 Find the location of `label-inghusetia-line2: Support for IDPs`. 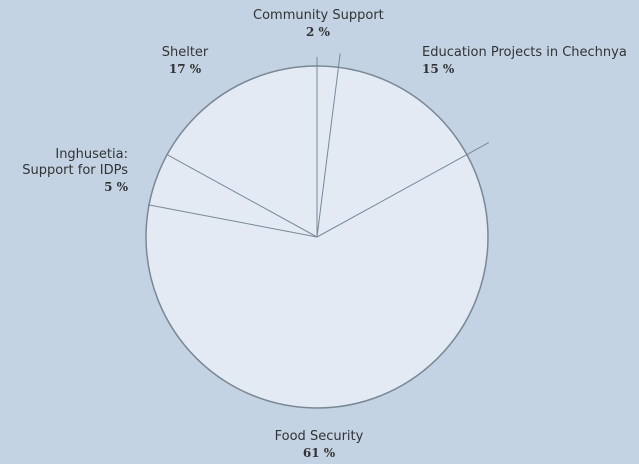

label-inghusetia-line2: Support for IDPs is located at coordinates (75, 170).